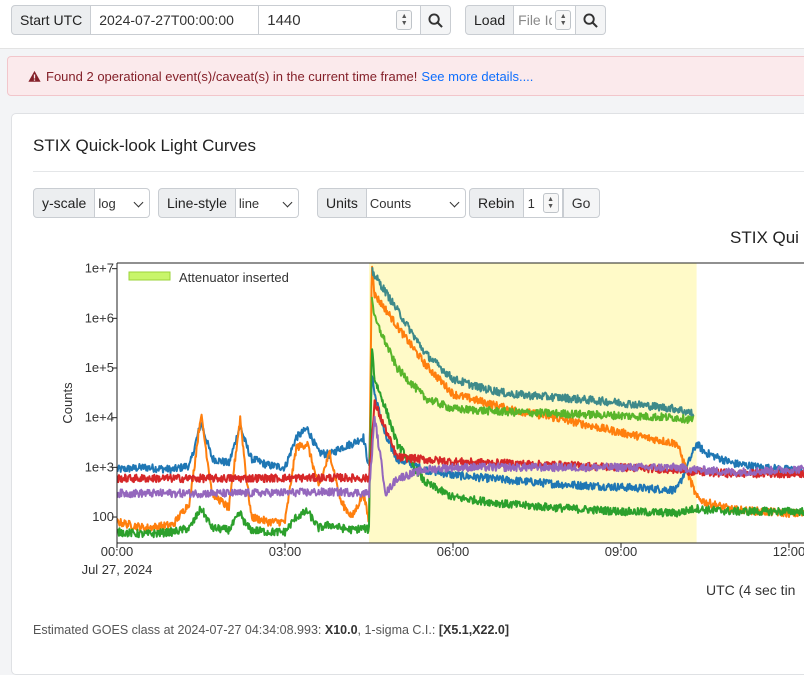 This screenshot has width=804, height=675. What do you see at coordinates (750, 590) in the screenshot?
I see `x-axis-label: UTC (4 sec tin` at bounding box center [750, 590].